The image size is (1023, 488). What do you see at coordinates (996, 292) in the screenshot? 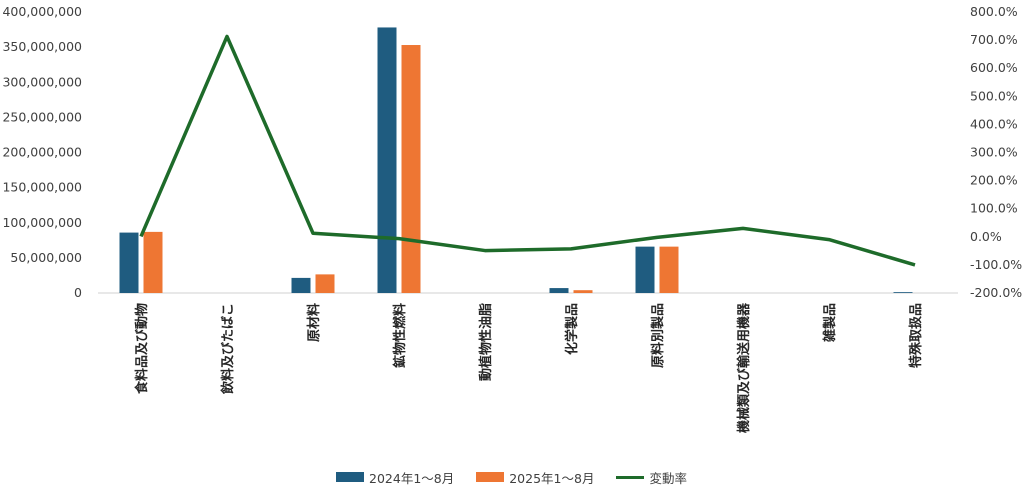
I see `right-tick-label: -200.0%` at bounding box center [996, 292].